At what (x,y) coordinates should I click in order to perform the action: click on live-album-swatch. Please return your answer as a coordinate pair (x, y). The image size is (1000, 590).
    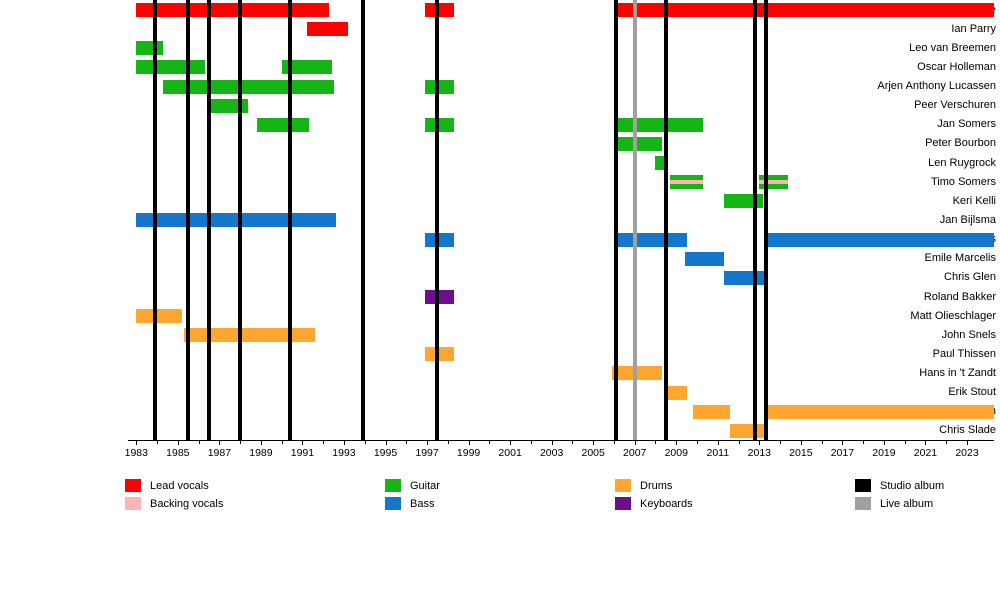
    Looking at the image, I should click on (863, 503).